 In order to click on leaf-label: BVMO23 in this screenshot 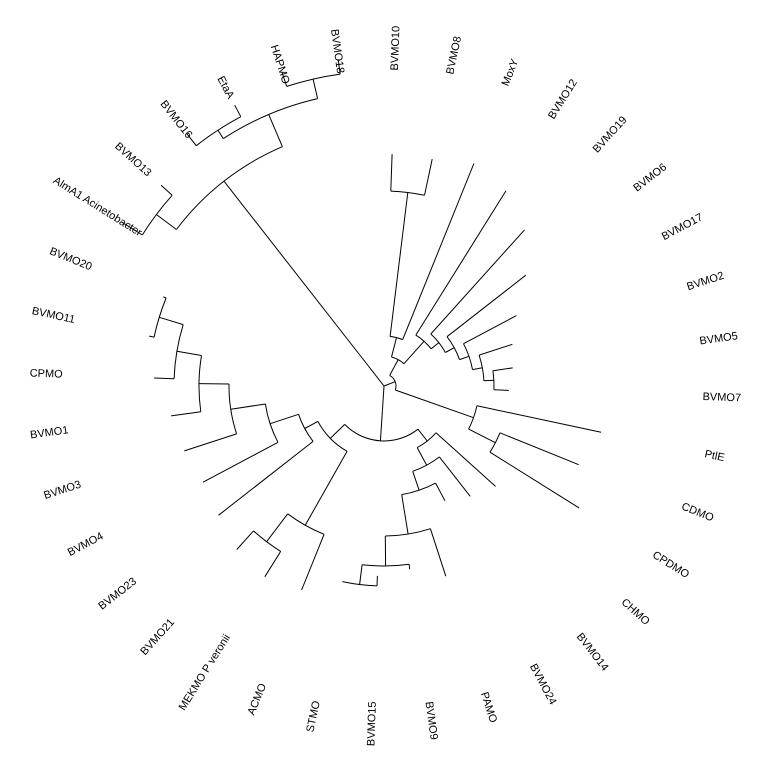, I will do `click(117, 594)`.